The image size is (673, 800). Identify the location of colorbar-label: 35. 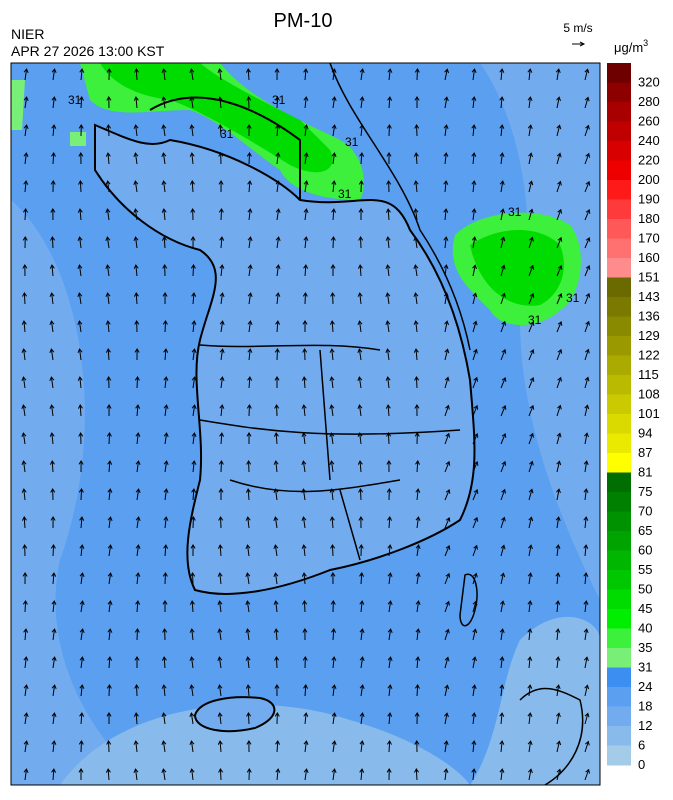
(645, 647).